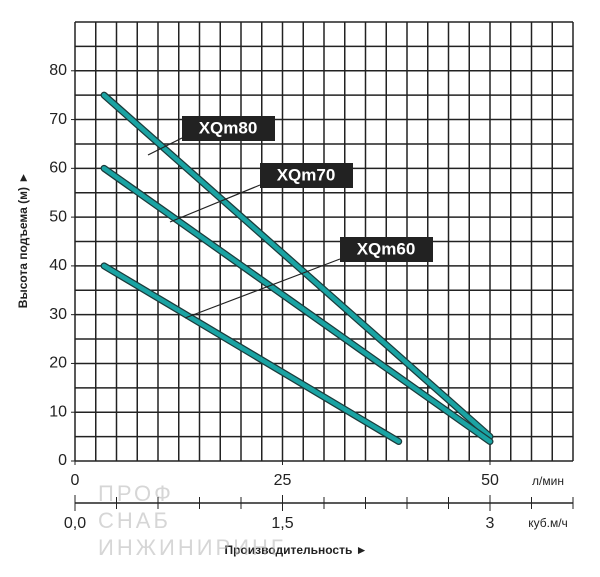 Image resolution: width=600 pixels, height=577 pixels. What do you see at coordinates (58, 216) in the screenshot?
I see `y-tick-label: 50` at bounding box center [58, 216].